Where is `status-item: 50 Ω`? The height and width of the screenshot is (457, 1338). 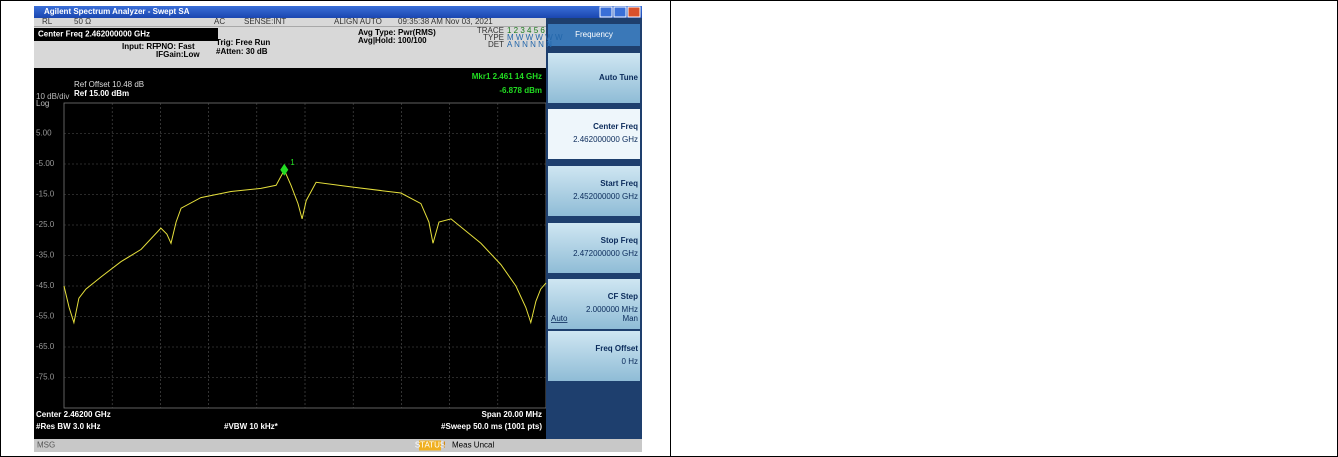 status-item: 50 Ω is located at coordinates (82, 21).